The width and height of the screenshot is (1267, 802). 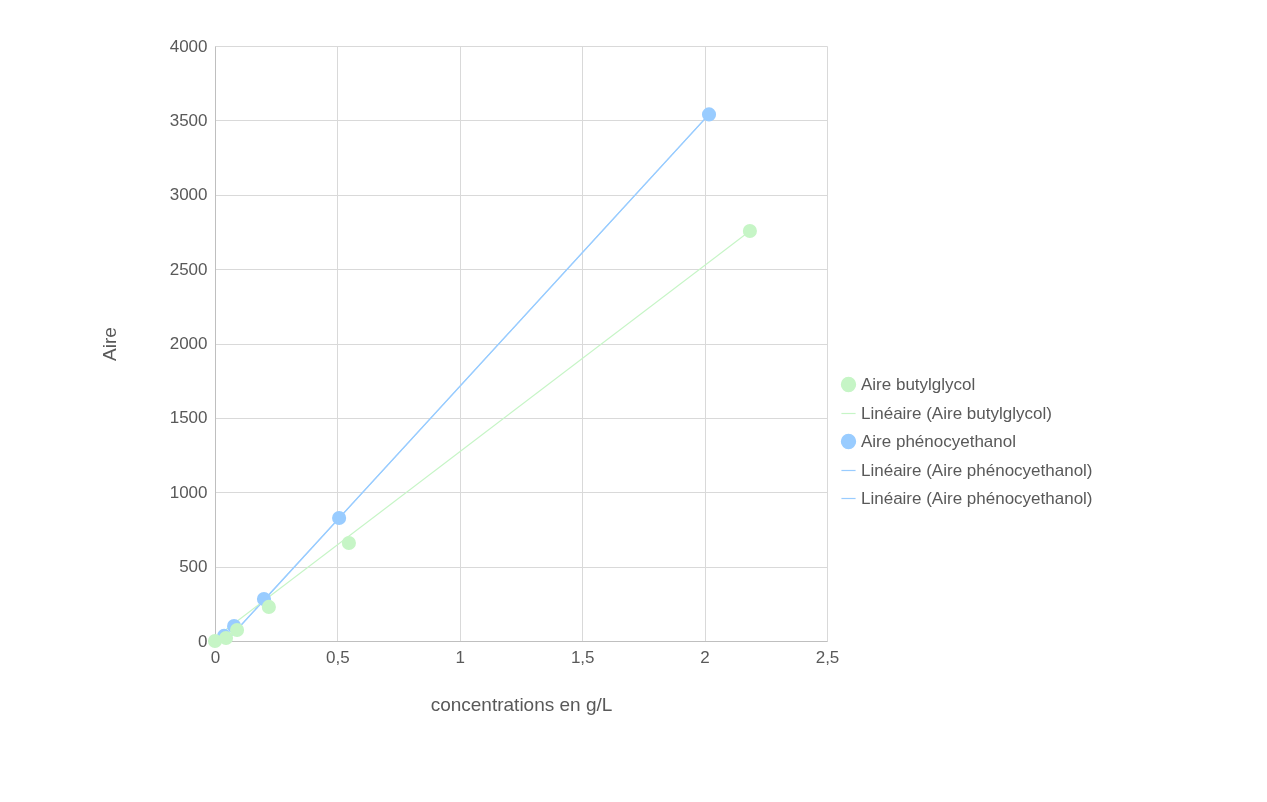 I want to click on x-axis-title: concentrations en g/L, so click(x=521, y=704).